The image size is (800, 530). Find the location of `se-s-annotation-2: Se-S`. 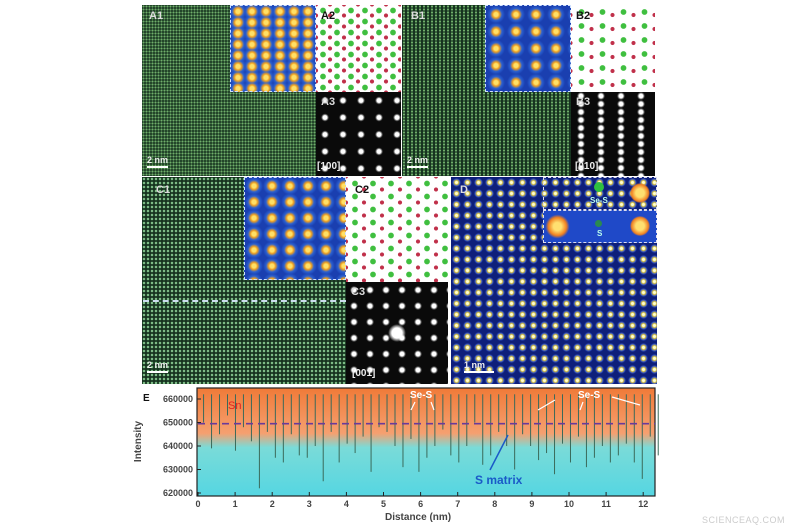

se-s-annotation-2: Se-S is located at coordinates (589, 395).